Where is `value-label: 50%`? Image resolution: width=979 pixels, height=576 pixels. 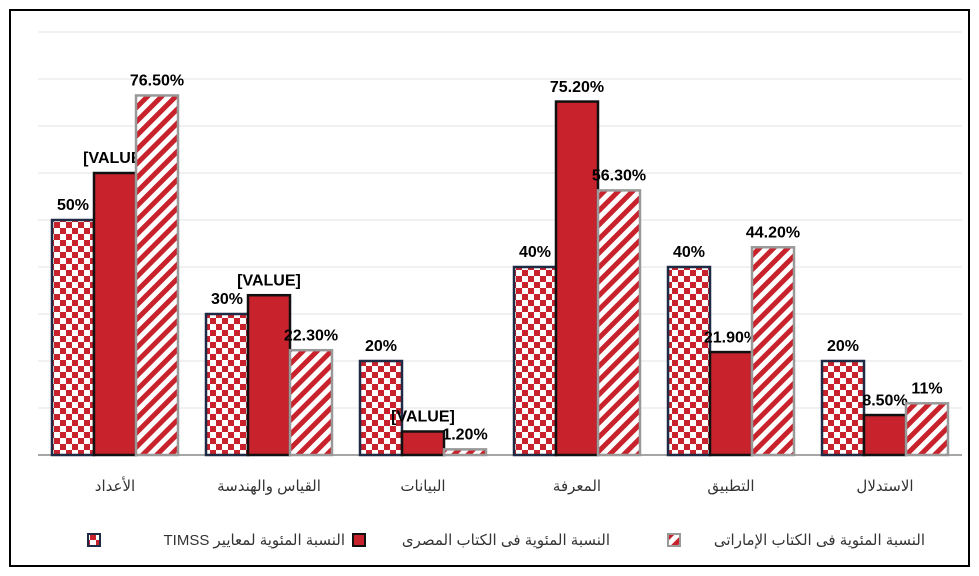
value-label: 50% is located at coordinates (73, 205).